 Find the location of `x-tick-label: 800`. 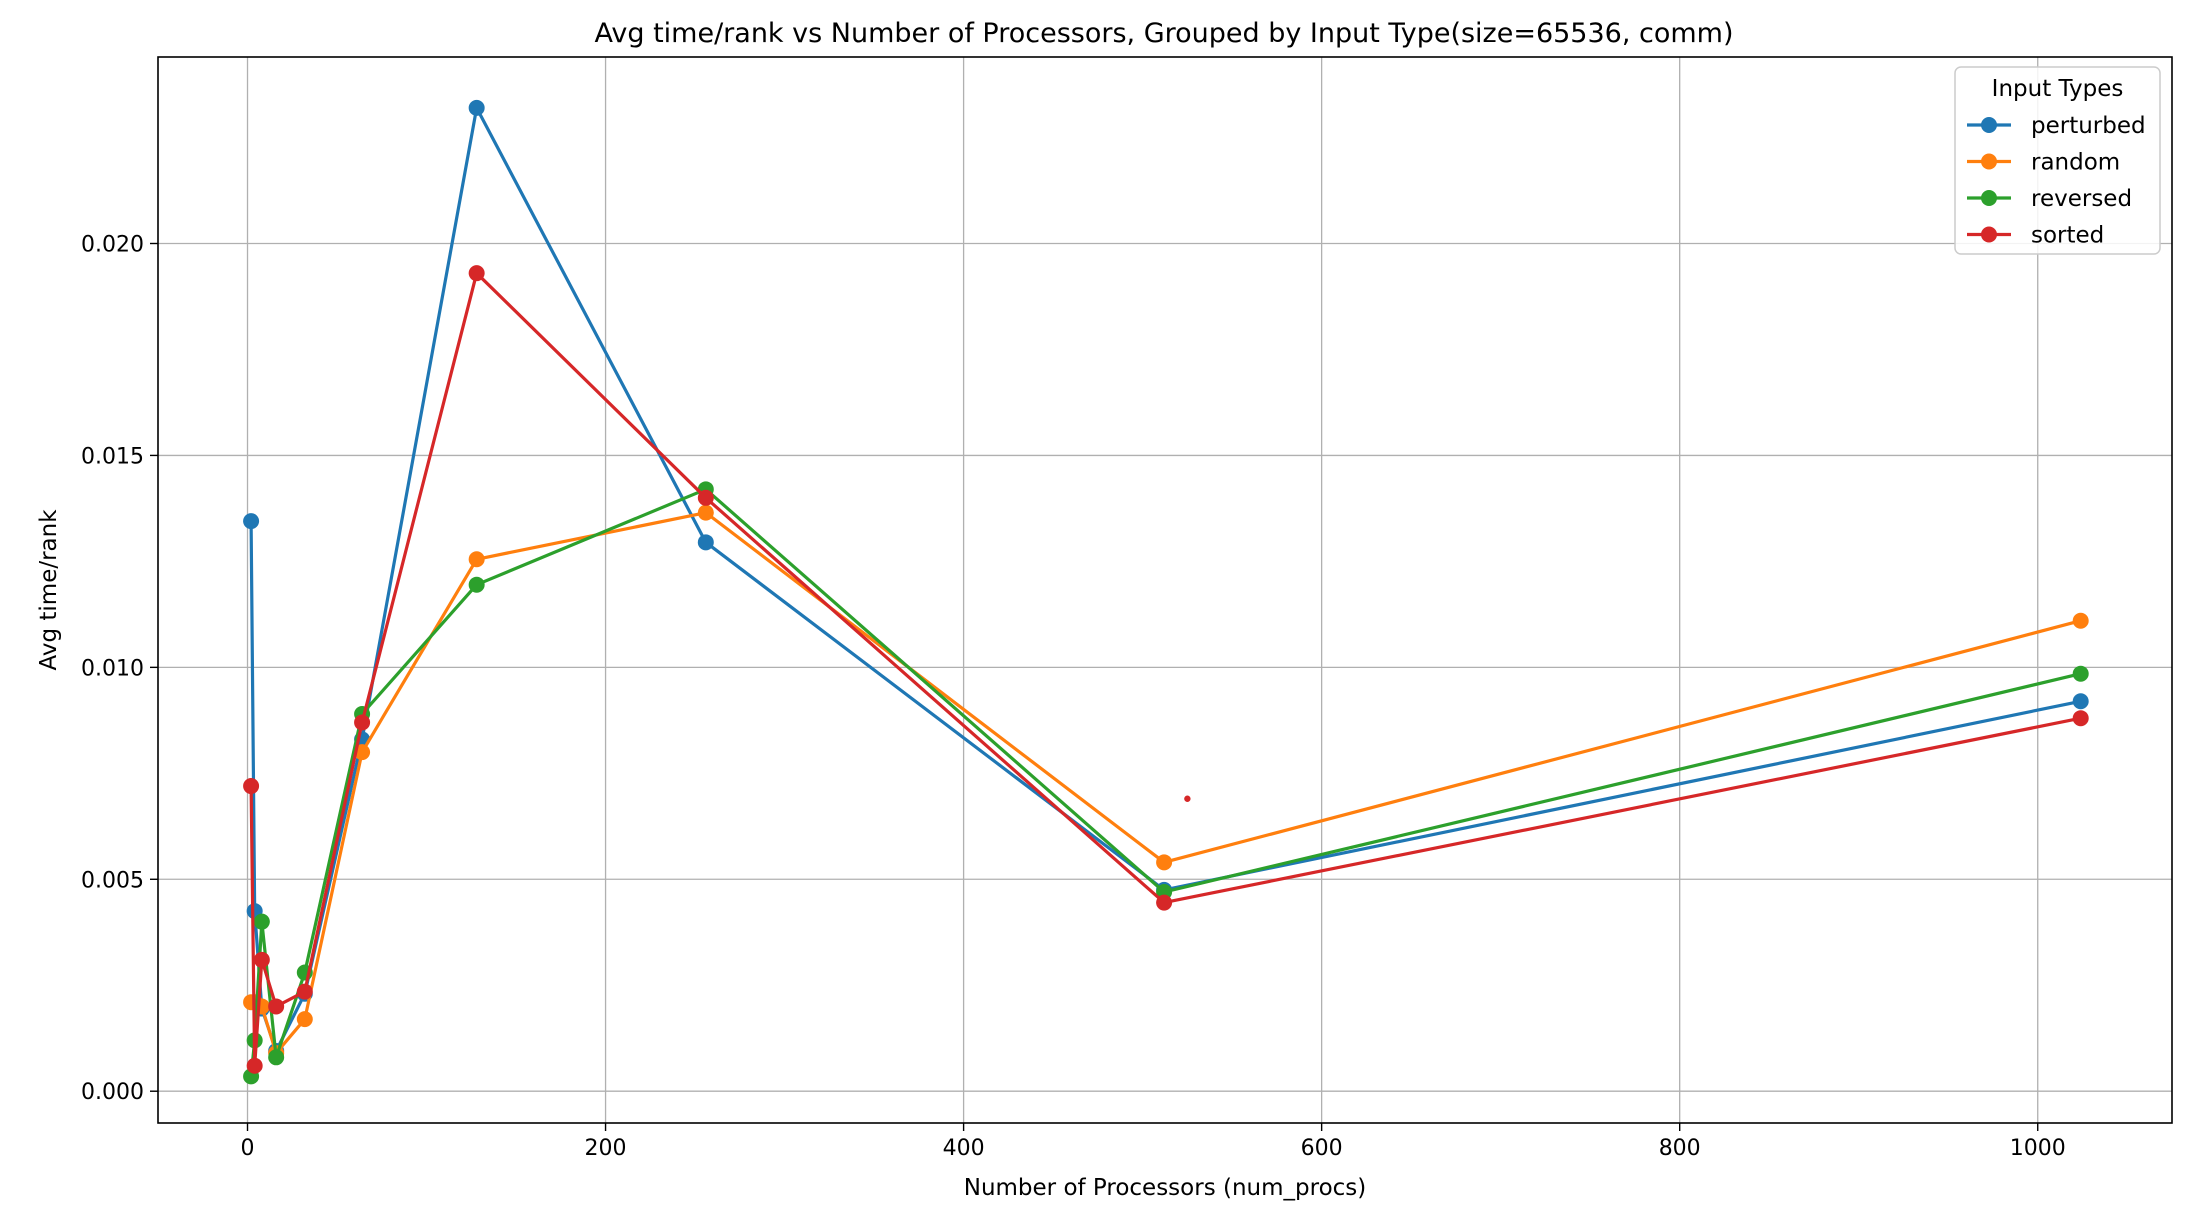

x-tick-label: 800 is located at coordinates (1680, 1148).